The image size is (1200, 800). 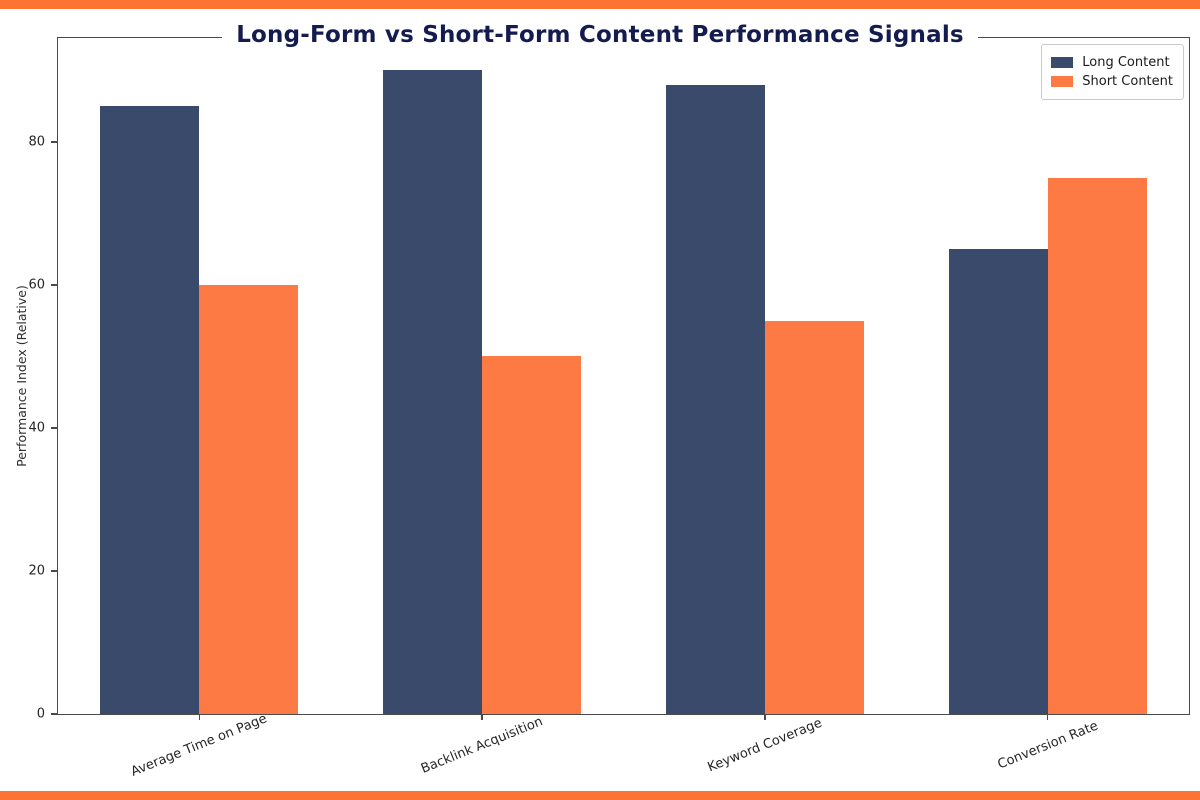 I want to click on legend-item-short-content: Short Content, so click(x=1112, y=81).